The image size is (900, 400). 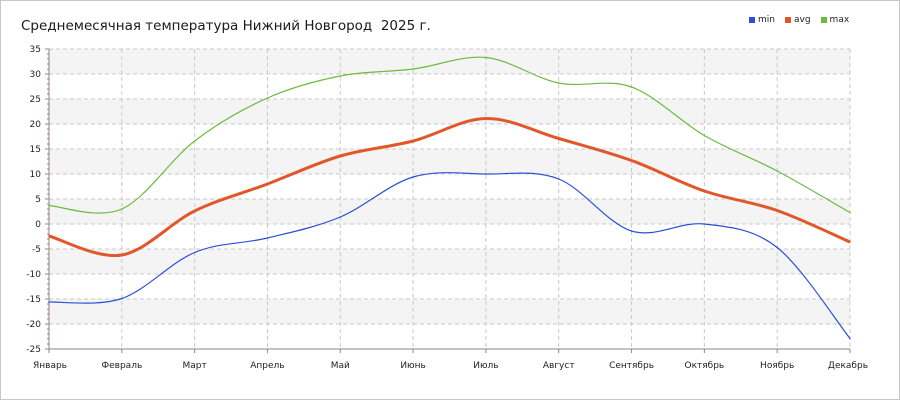 What do you see at coordinates (267, 366) in the screenshot?
I see `x-tick-label: Апрель` at bounding box center [267, 366].